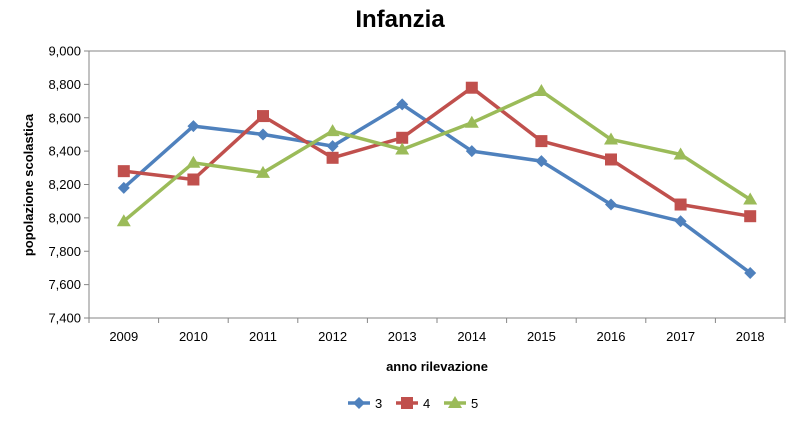 The width and height of the screenshot is (800, 434). Describe the element at coordinates (193, 336) in the screenshot. I see `x-tick-label: 2010` at that location.